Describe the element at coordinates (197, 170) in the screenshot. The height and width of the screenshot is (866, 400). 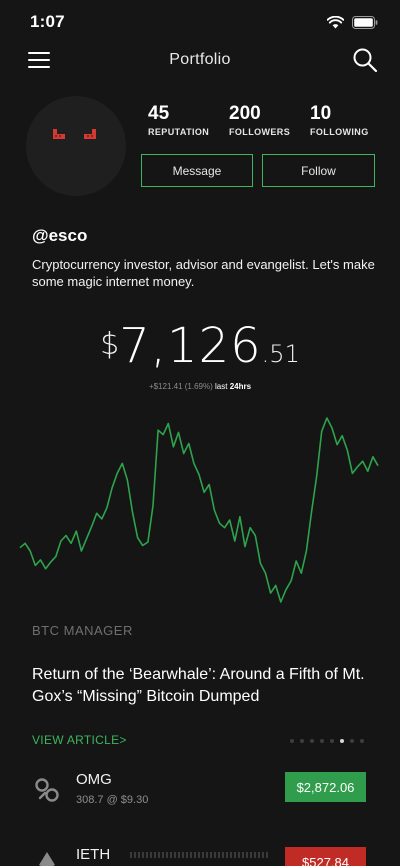
I see `message-button: Message` at that location.